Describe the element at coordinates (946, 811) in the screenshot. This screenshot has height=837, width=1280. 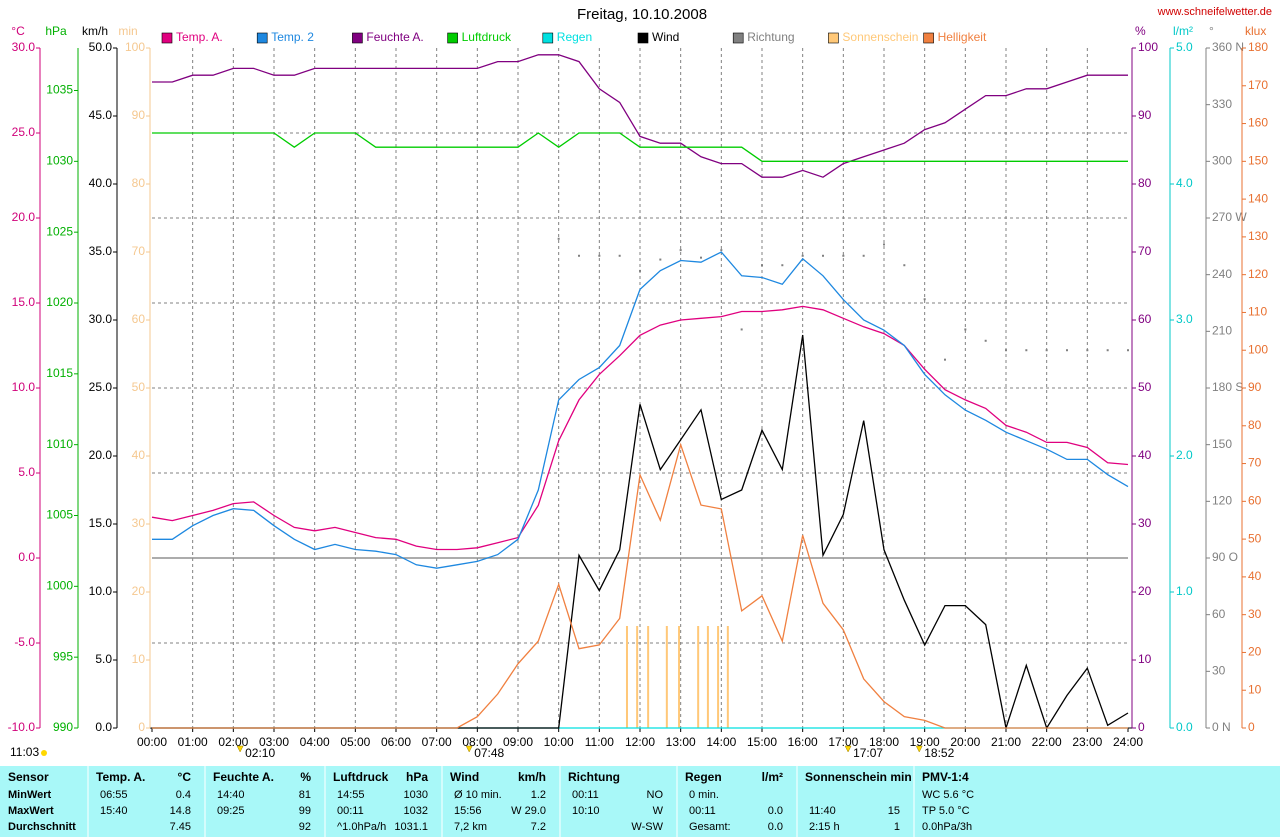
I see `table-cell: TP 5.0 °C` at that location.